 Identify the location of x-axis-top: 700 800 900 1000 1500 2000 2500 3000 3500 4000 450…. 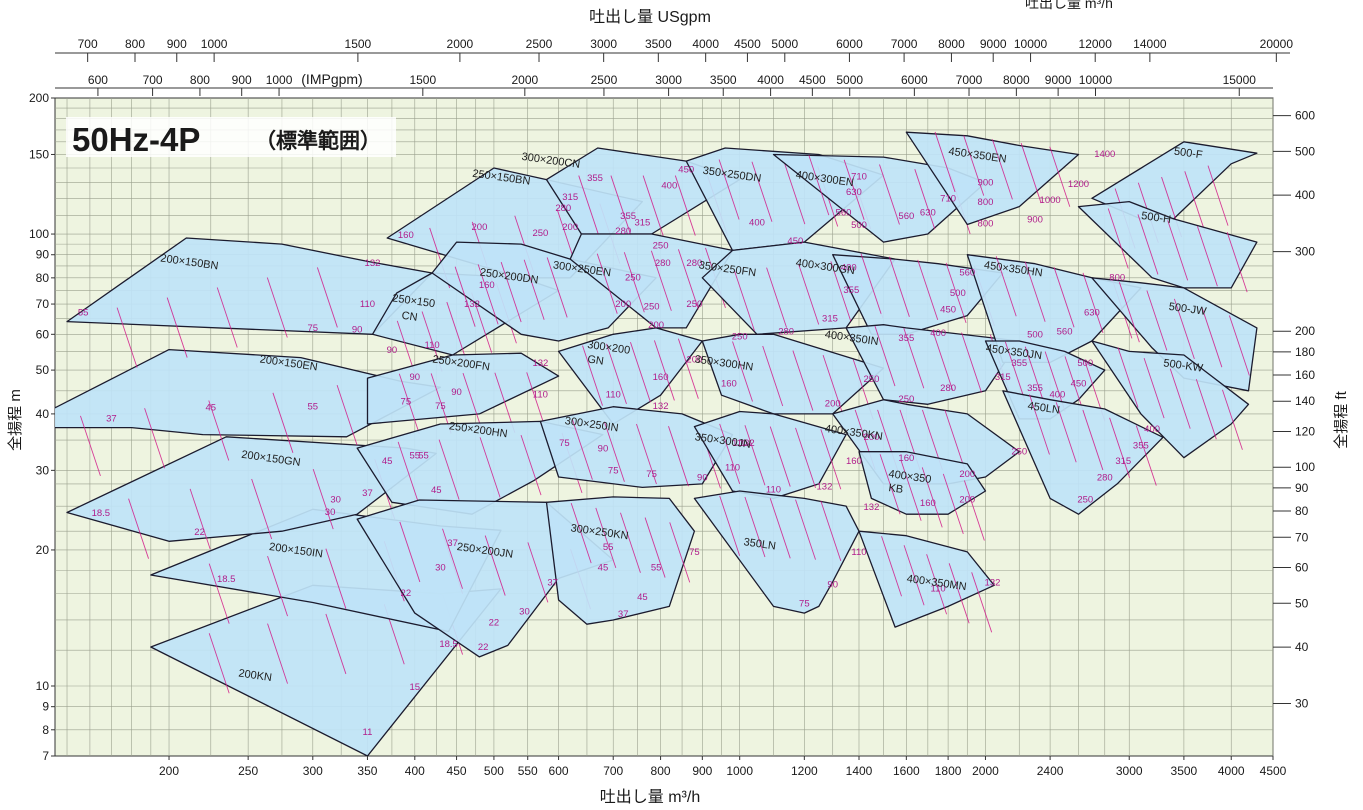
(674, 66).